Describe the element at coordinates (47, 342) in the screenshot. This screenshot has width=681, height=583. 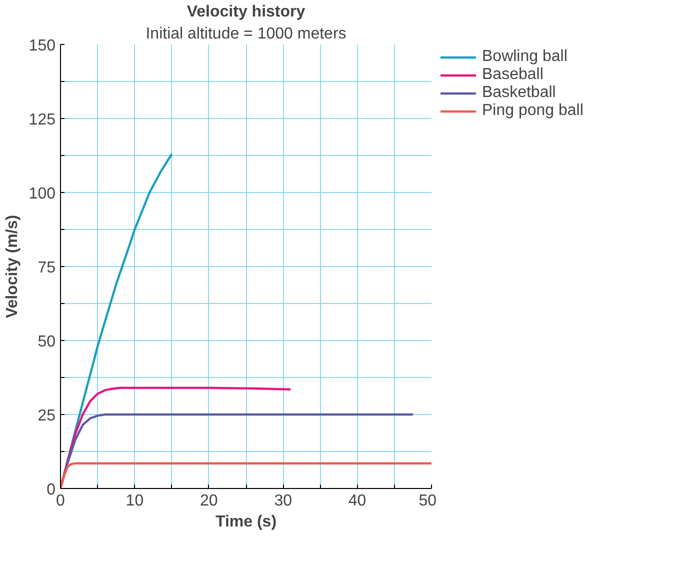
I see `y-tick-label: 50` at that location.